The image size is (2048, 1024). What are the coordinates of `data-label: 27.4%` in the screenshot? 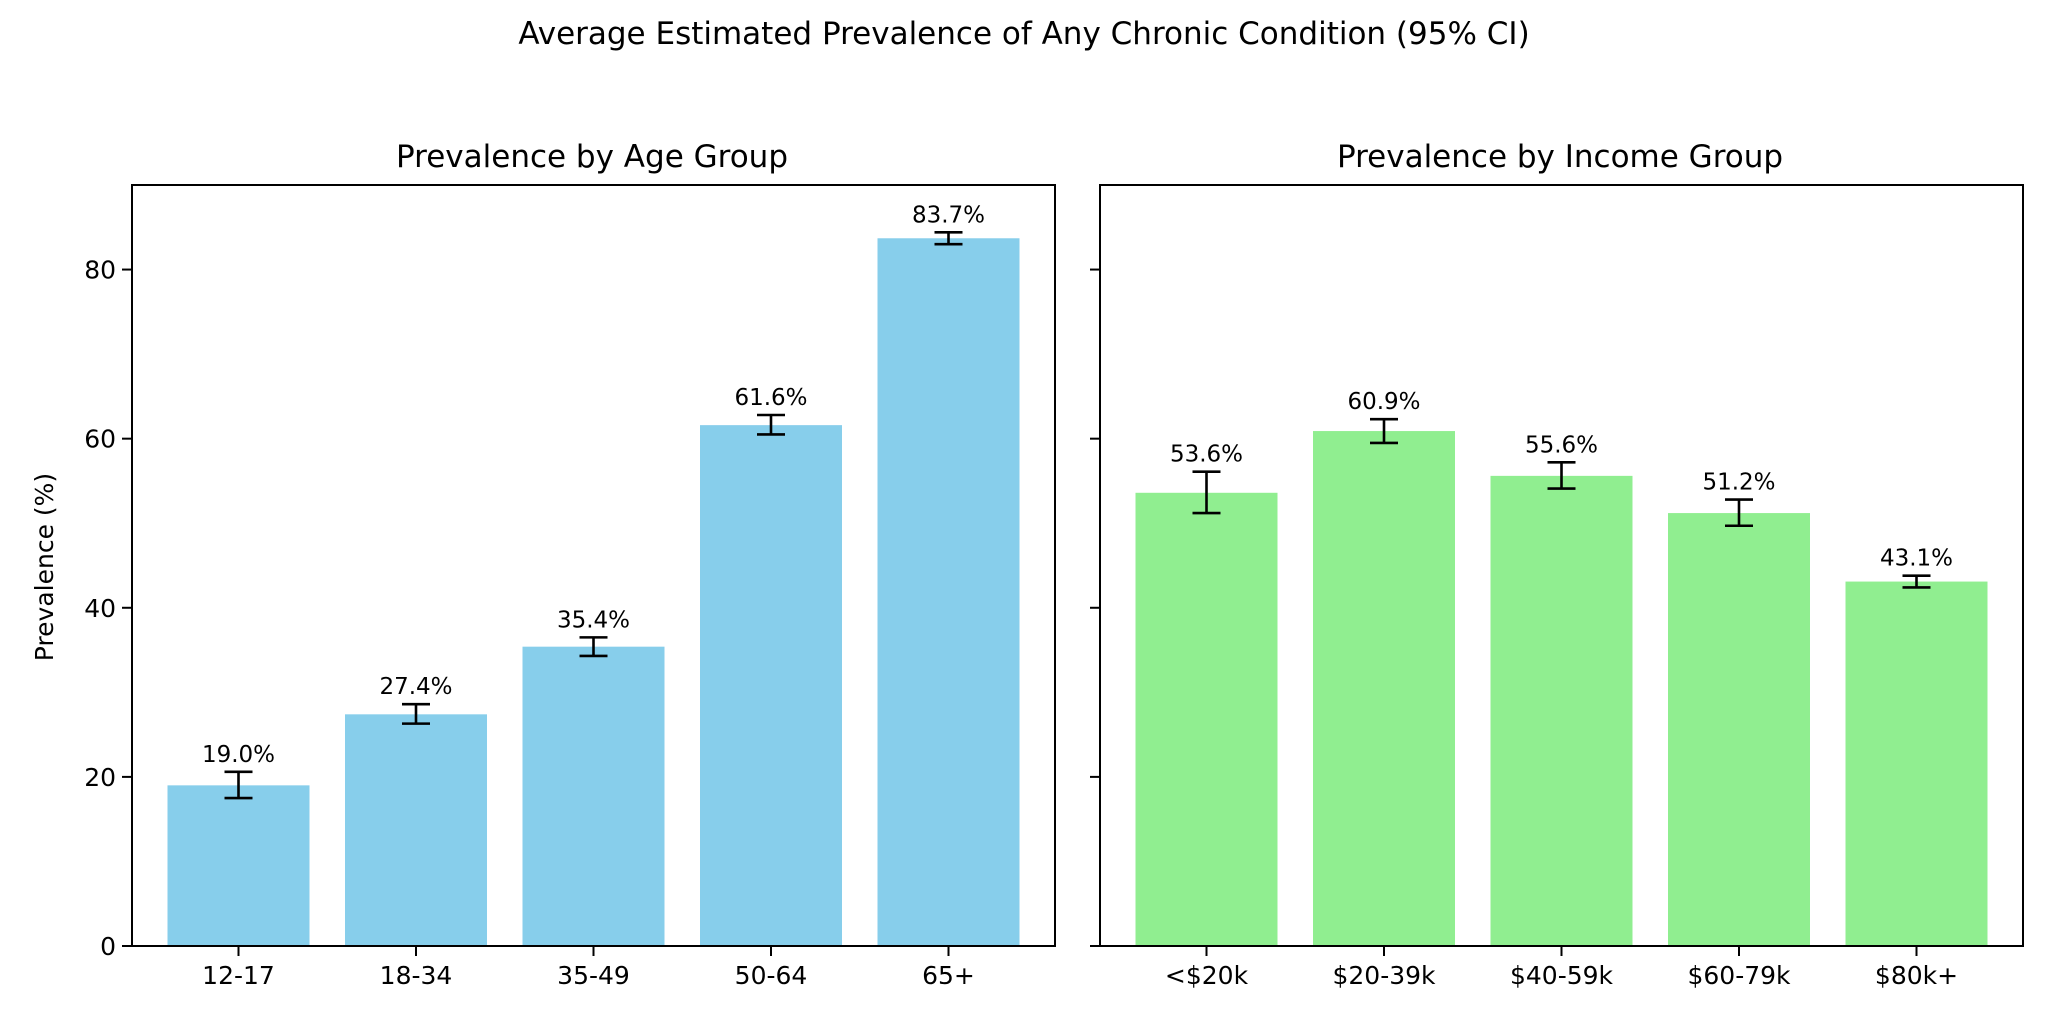 It's located at (415, 687).